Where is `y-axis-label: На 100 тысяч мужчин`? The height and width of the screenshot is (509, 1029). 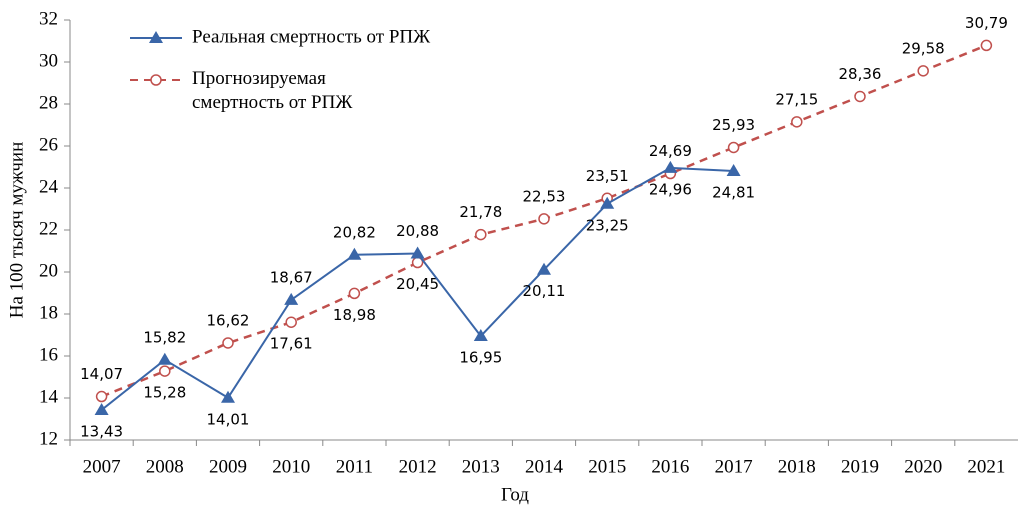 y-axis-label: На 100 тысяч мужчин is located at coordinates (16, 230).